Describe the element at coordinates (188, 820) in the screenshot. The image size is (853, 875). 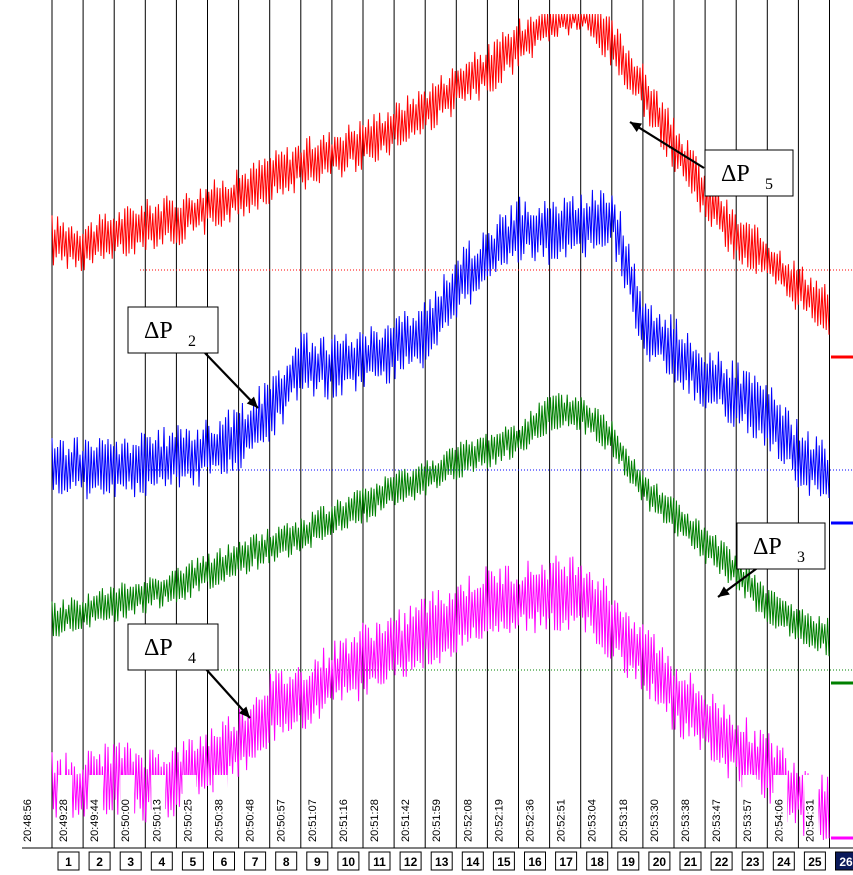
I see `timestamp-label: 20:50:25` at that location.